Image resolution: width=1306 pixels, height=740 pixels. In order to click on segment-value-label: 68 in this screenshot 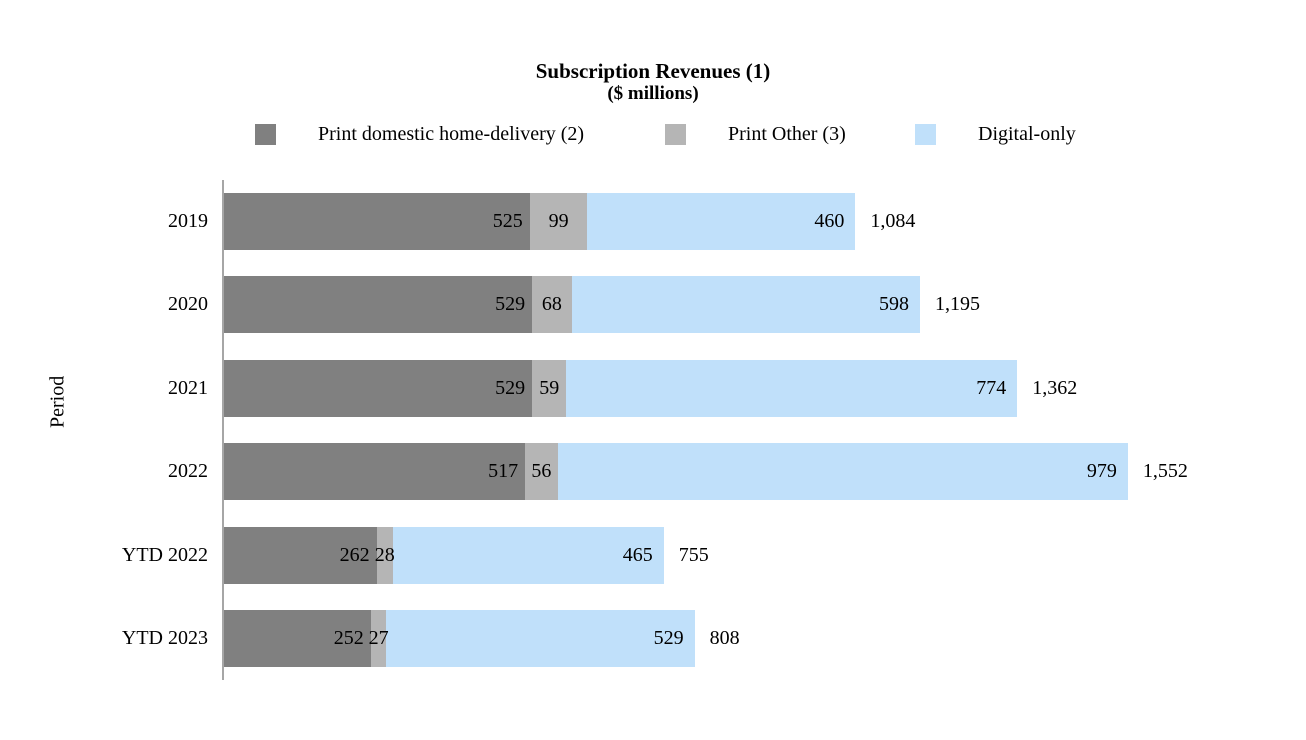, I will do `click(551, 304)`.